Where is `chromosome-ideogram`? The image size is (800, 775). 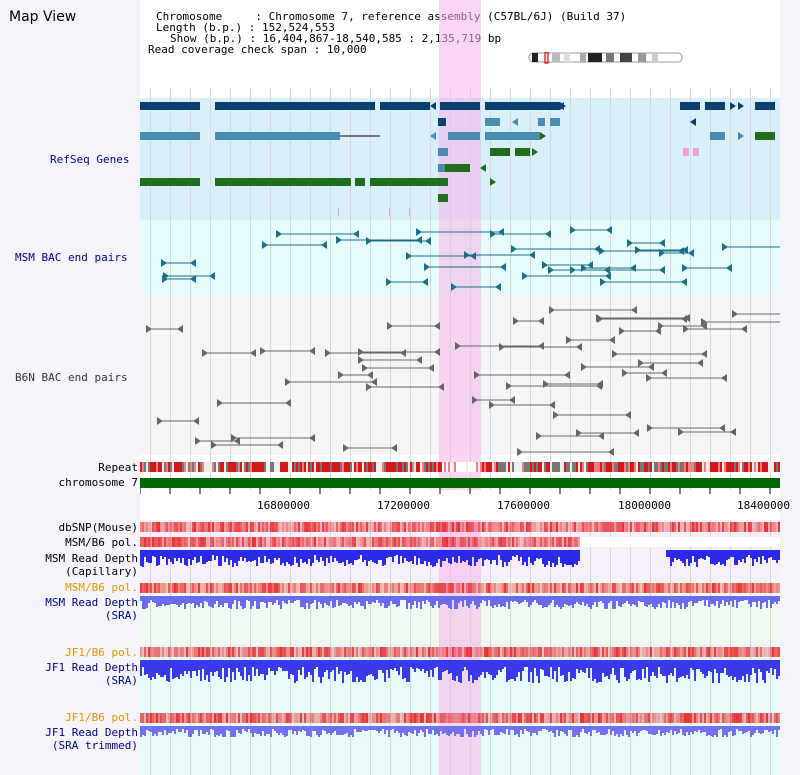 chromosome-ideogram is located at coordinates (606, 58).